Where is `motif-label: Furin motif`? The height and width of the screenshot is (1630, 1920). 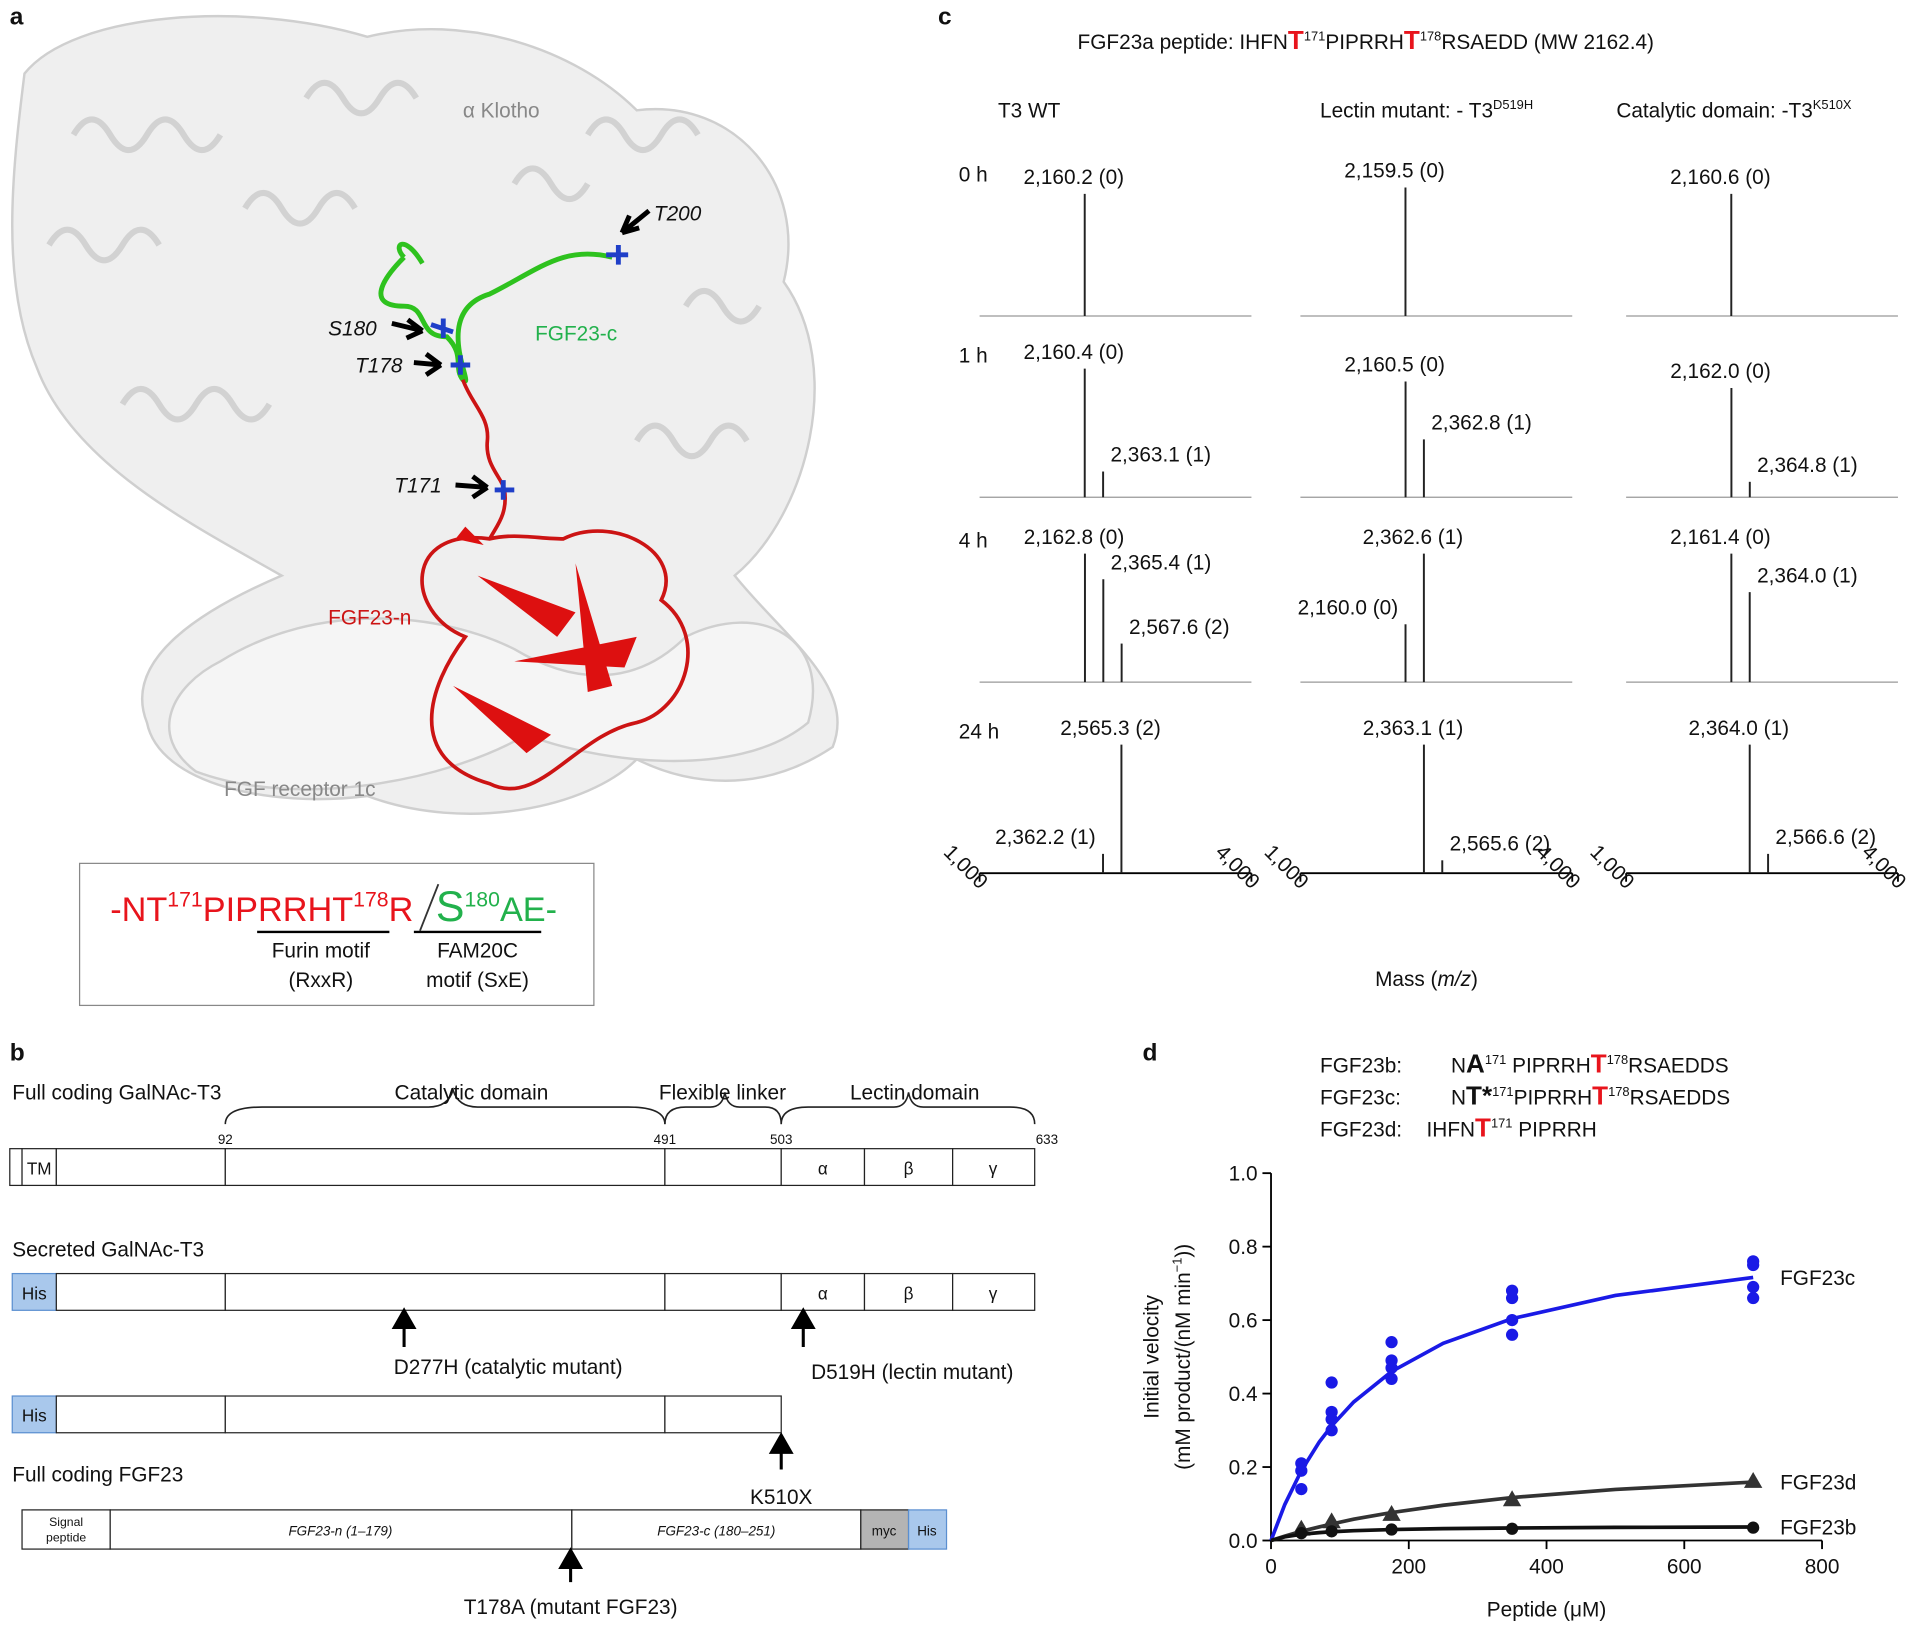 motif-label: Furin motif is located at coordinates (321, 951).